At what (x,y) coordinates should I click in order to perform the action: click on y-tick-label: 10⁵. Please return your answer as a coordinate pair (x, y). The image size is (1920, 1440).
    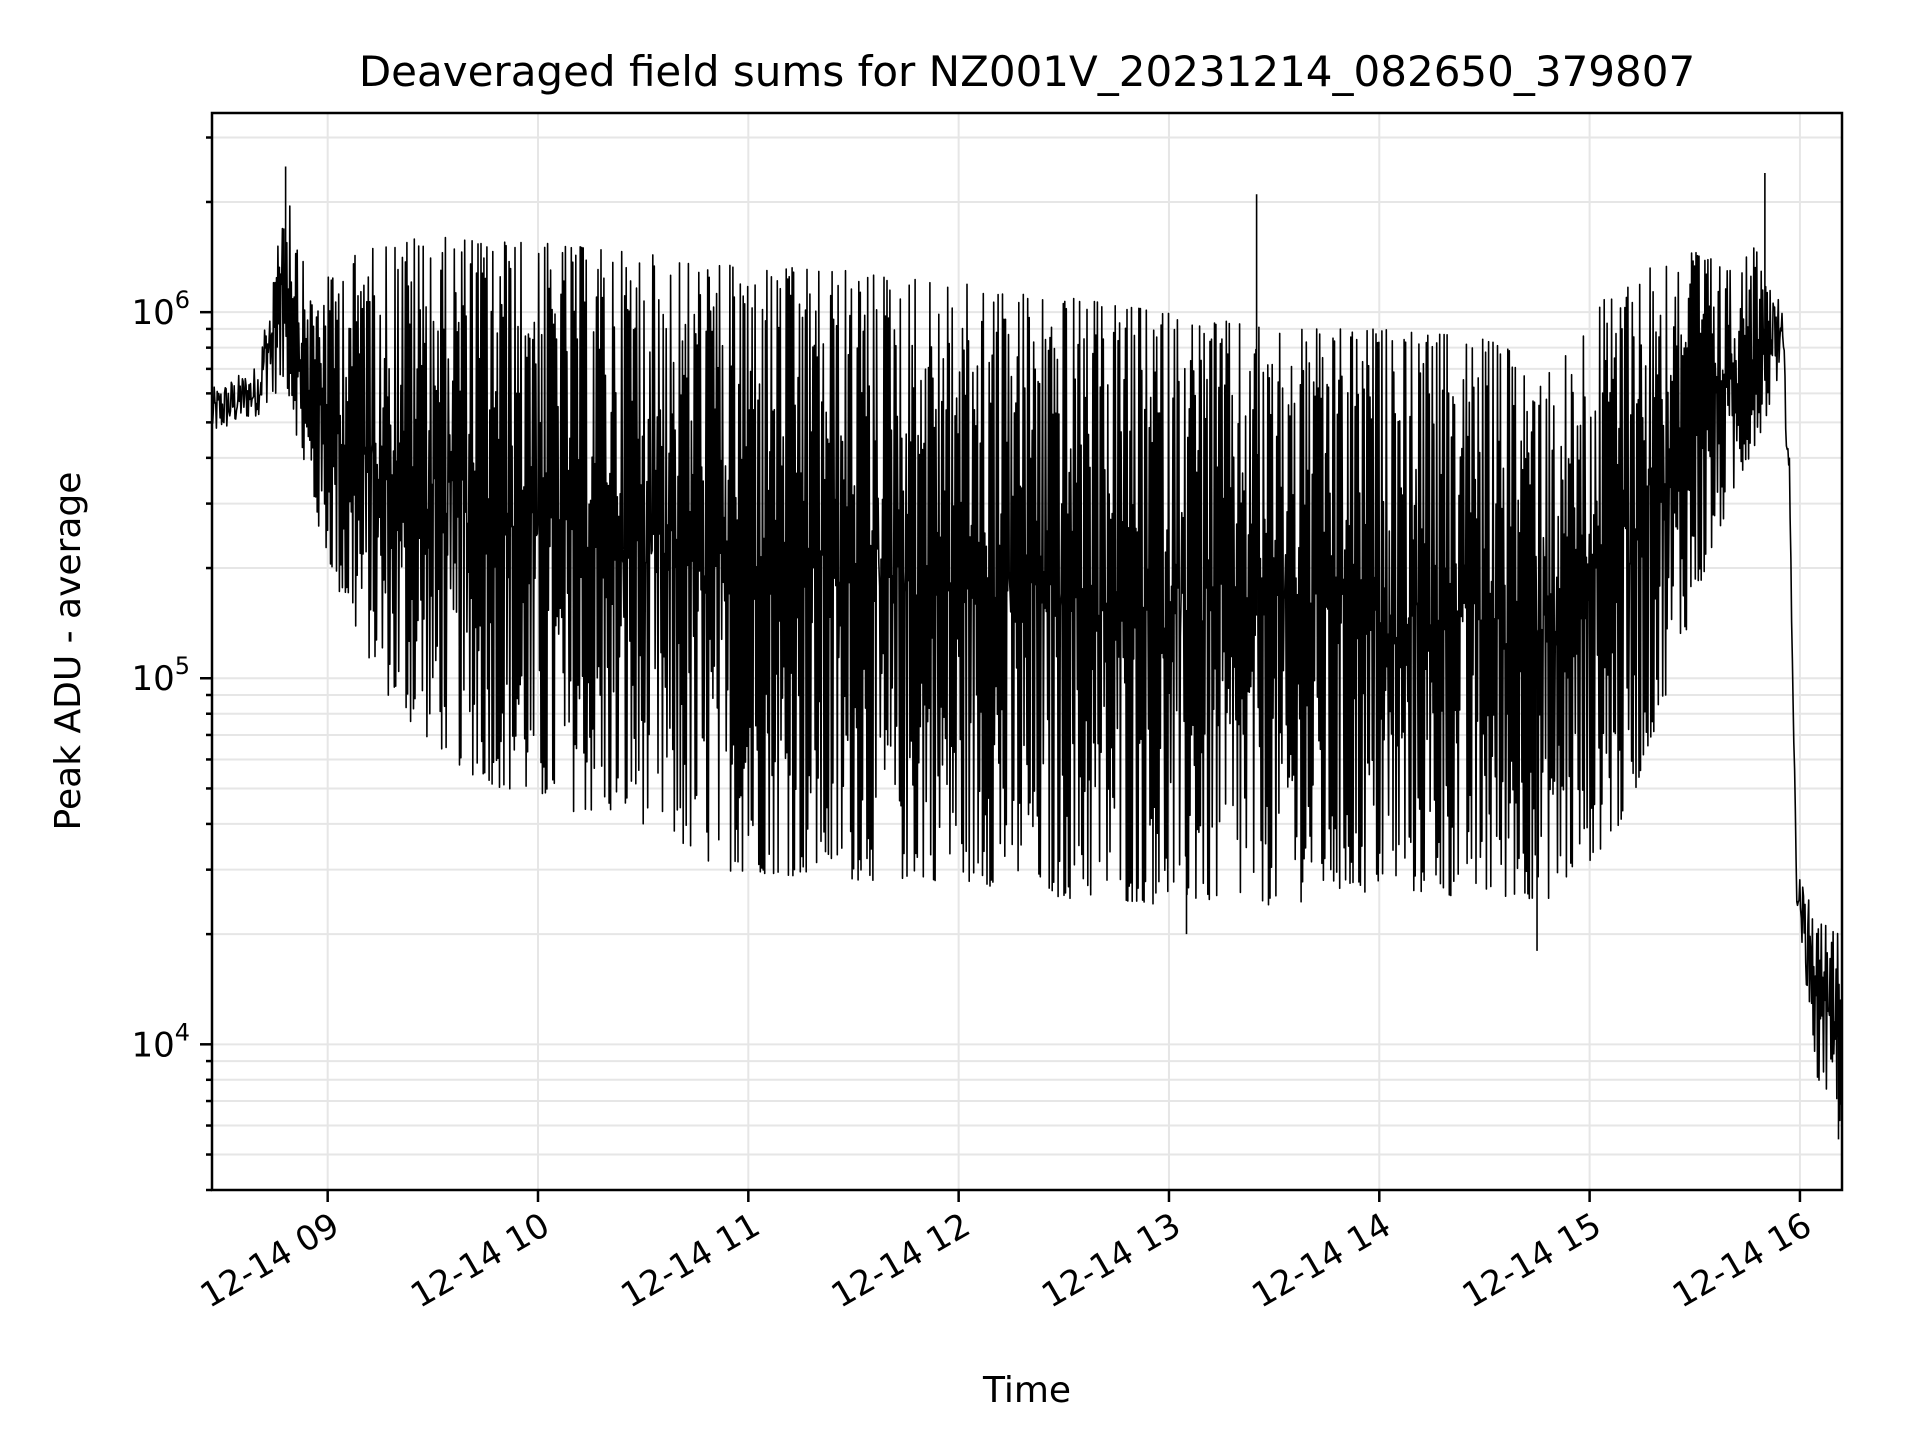
    Looking at the image, I should click on (160, 675).